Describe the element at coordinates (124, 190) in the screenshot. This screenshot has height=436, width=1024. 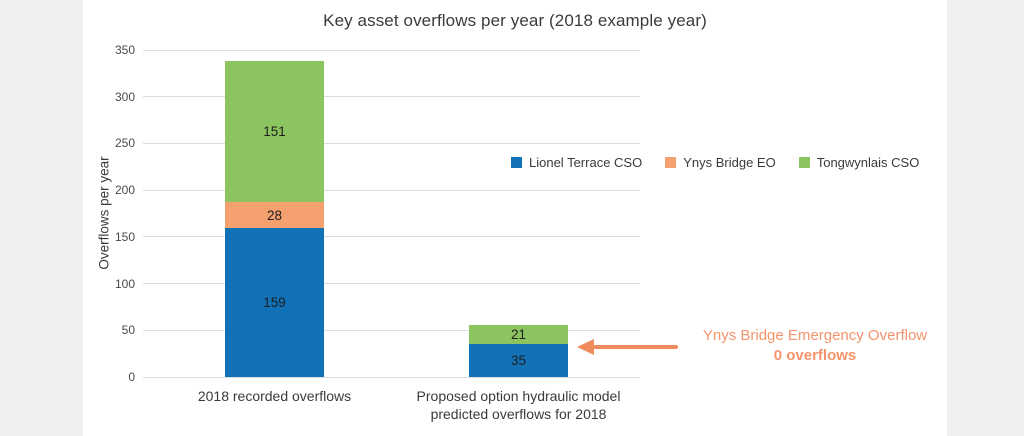
I see `y-tick-label: 200` at that location.